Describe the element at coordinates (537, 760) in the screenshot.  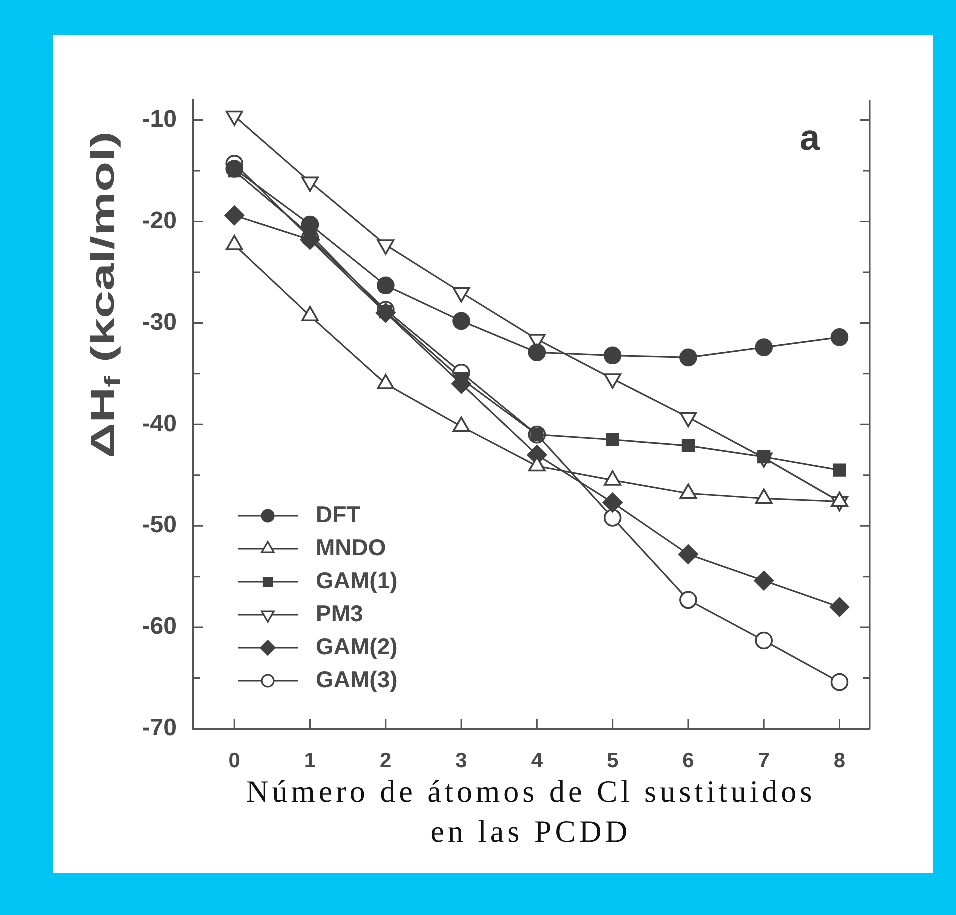
I see `x-tick-label: 4` at that location.